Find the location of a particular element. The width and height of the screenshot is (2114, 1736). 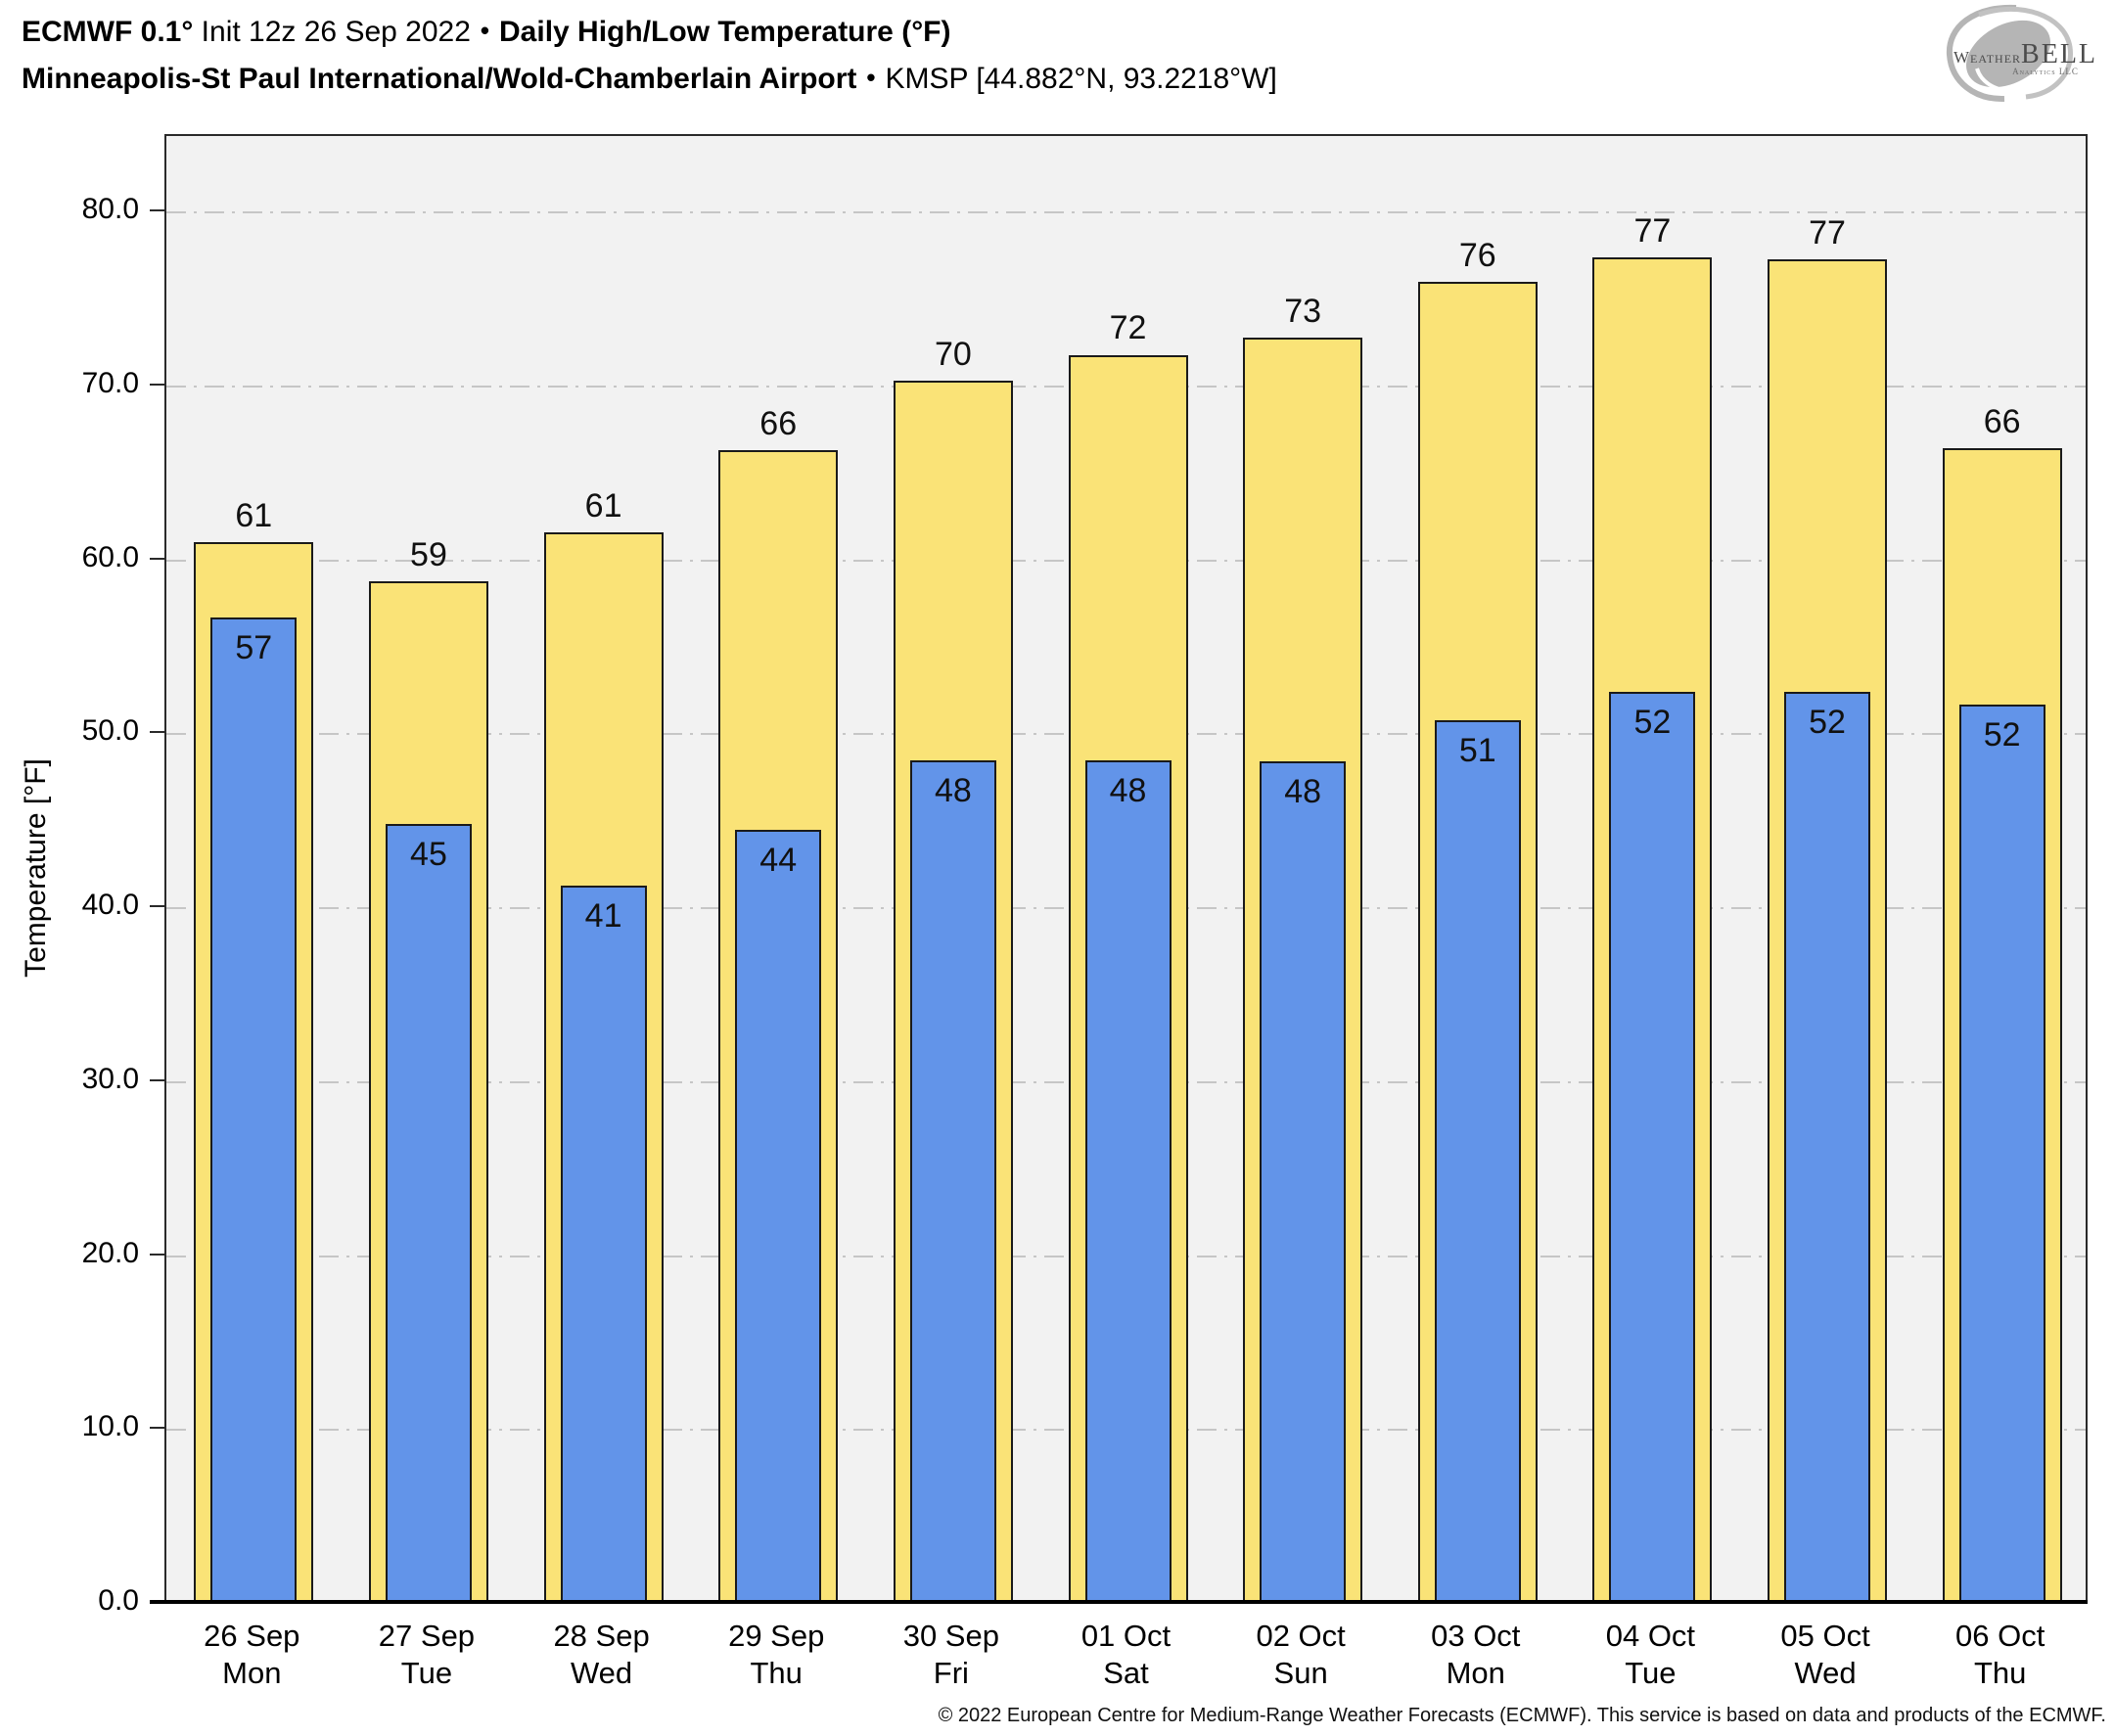

x-label-06-Oct: 06 Oct Thu is located at coordinates (2000, 1655).